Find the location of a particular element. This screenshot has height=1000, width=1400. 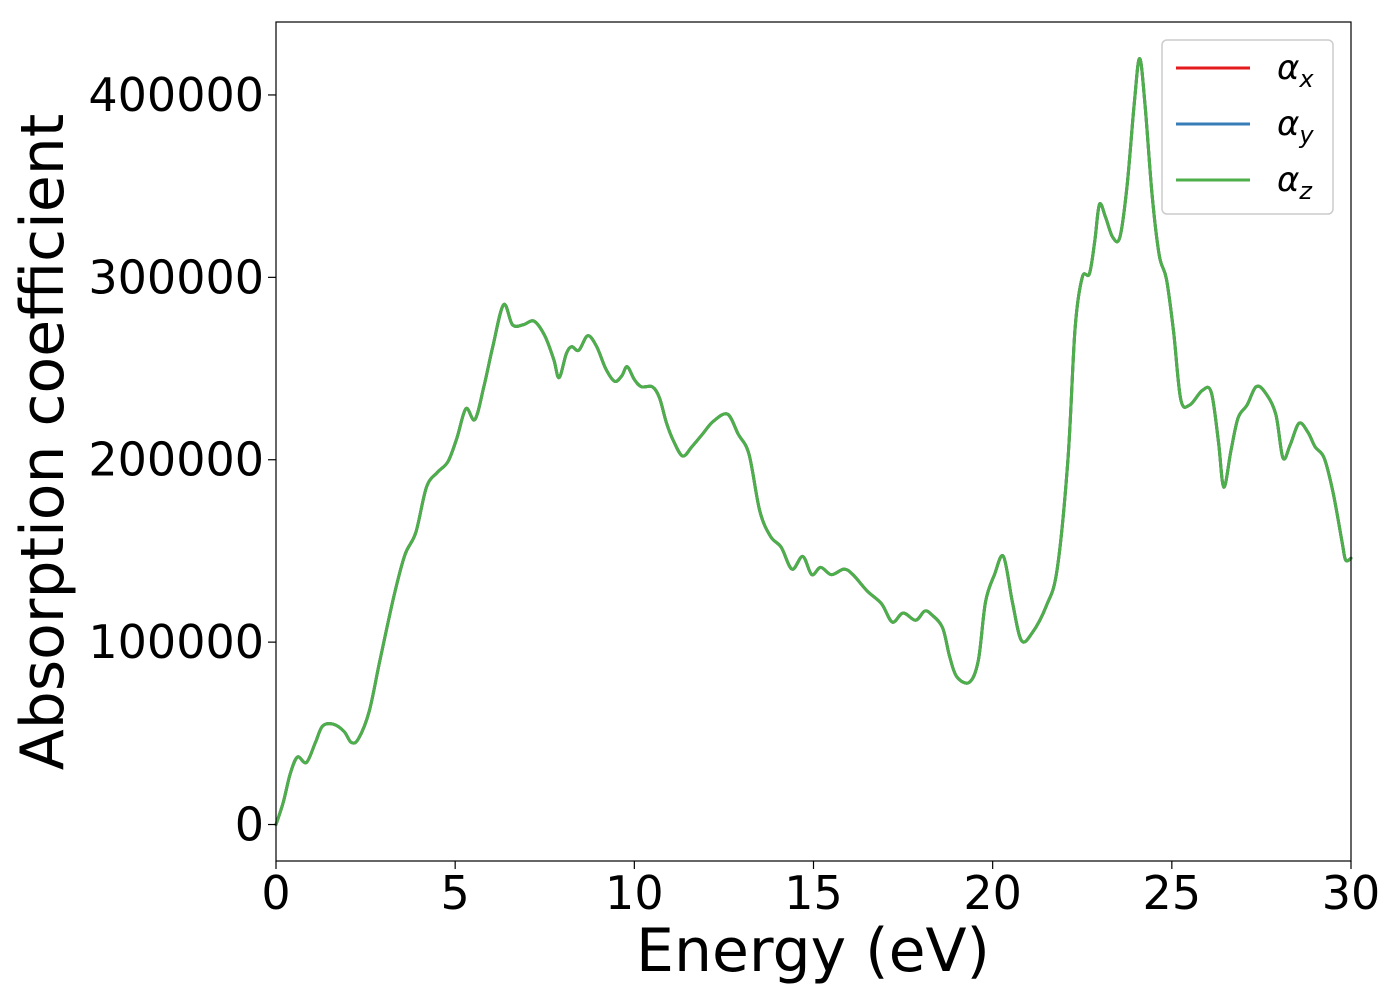

legend-label-x: αx is located at coordinates (1295, 70).